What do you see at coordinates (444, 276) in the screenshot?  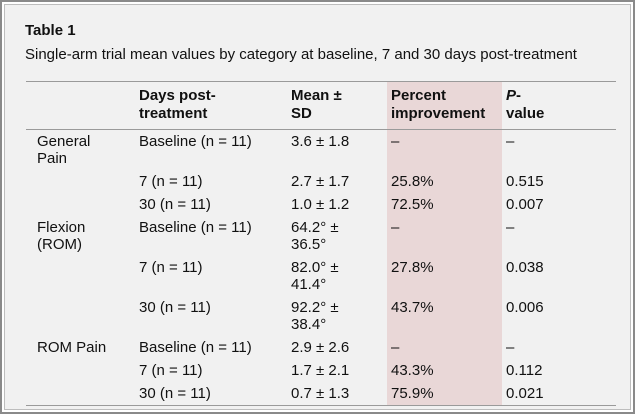 I see `cell-percent: 27.8%` at bounding box center [444, 276].